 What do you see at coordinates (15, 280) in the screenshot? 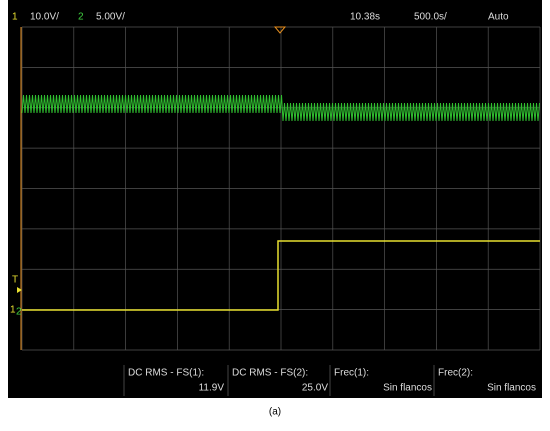
I see `trigger-marker: T` at bounding box center [15, 280].